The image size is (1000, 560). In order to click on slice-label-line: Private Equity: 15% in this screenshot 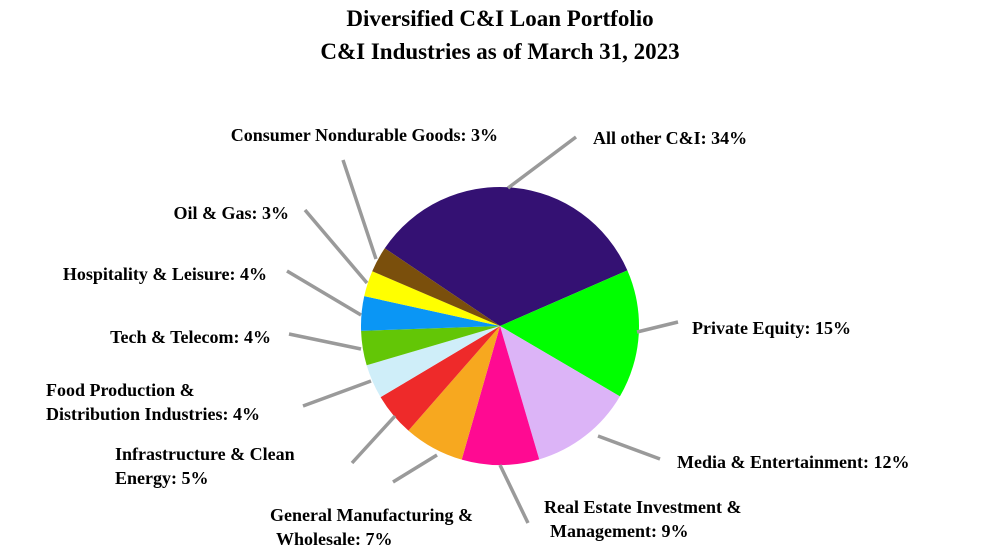, I will do `click(771, 328)`.